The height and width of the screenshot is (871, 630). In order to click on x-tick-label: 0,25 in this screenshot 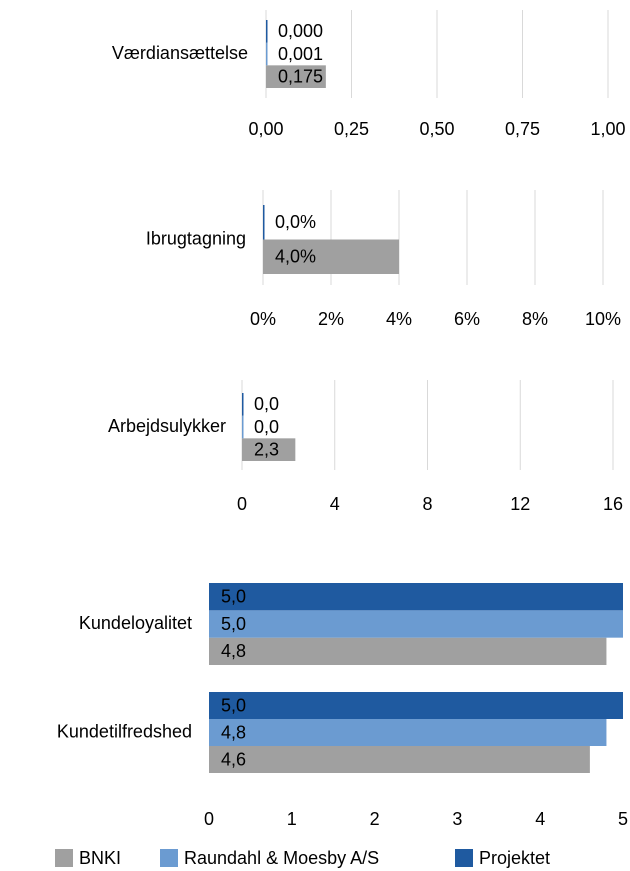, I will do `click(351, 129)`.